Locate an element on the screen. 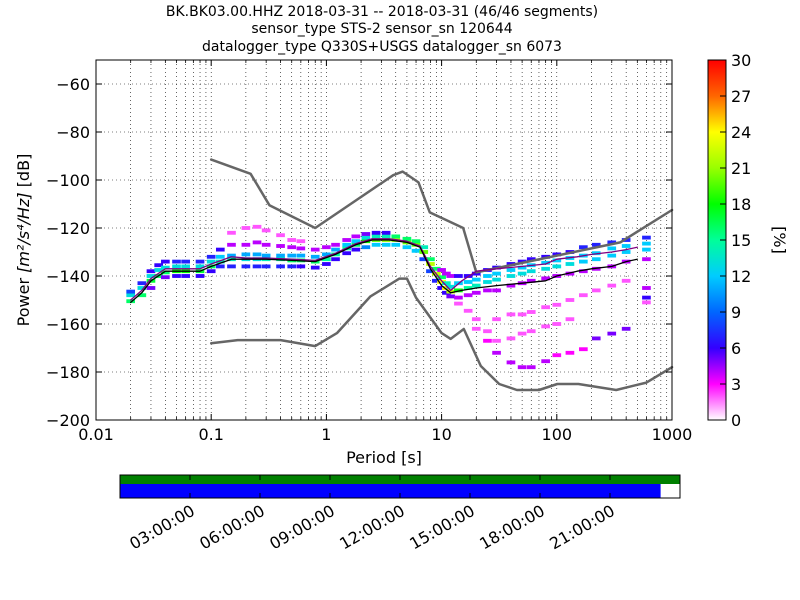 Image resolution: width=800 pixels, height=600 pixels. coverage-time-label: 09:00:00 is located at coordinates (302, 527).